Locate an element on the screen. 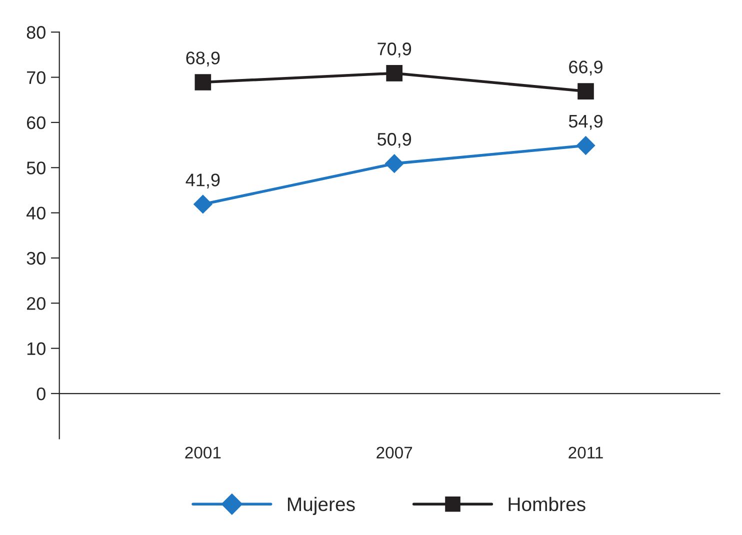 This screenshot has height=535, width=742. data-label: 54,9 is located at coordinates (585, 122).